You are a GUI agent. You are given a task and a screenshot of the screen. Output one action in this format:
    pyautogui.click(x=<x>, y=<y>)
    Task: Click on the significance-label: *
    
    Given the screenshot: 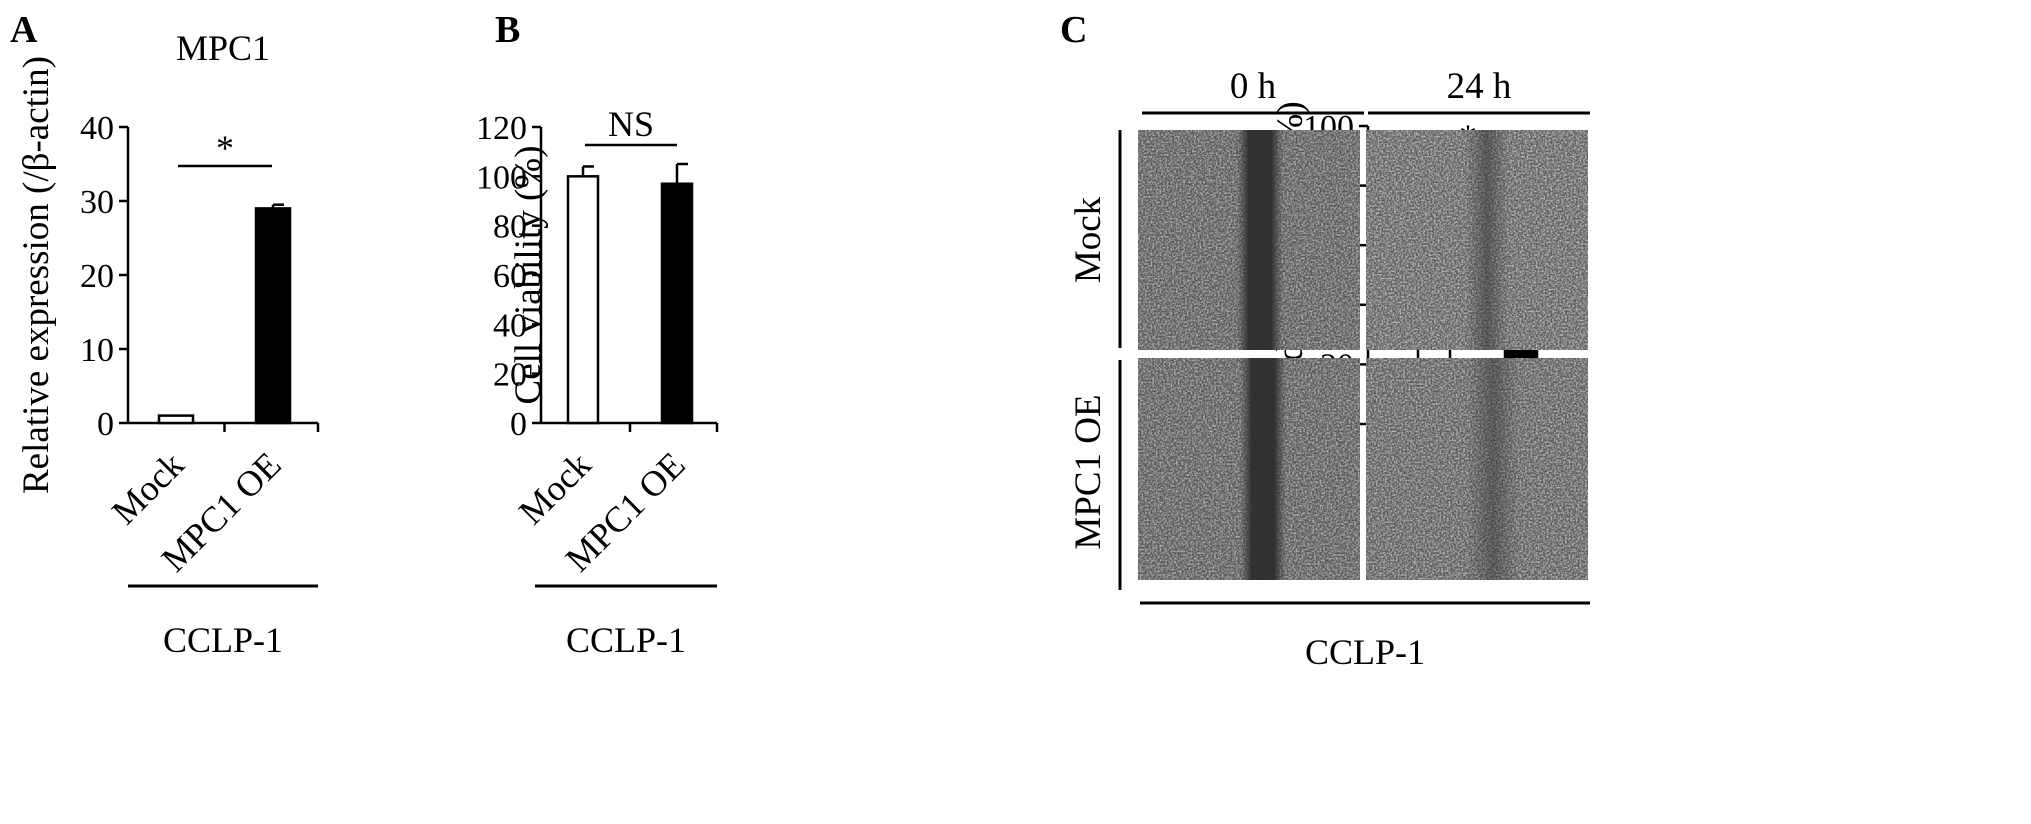 What is the action you would take?
    pyautogui.click(x=225, y=148)
    